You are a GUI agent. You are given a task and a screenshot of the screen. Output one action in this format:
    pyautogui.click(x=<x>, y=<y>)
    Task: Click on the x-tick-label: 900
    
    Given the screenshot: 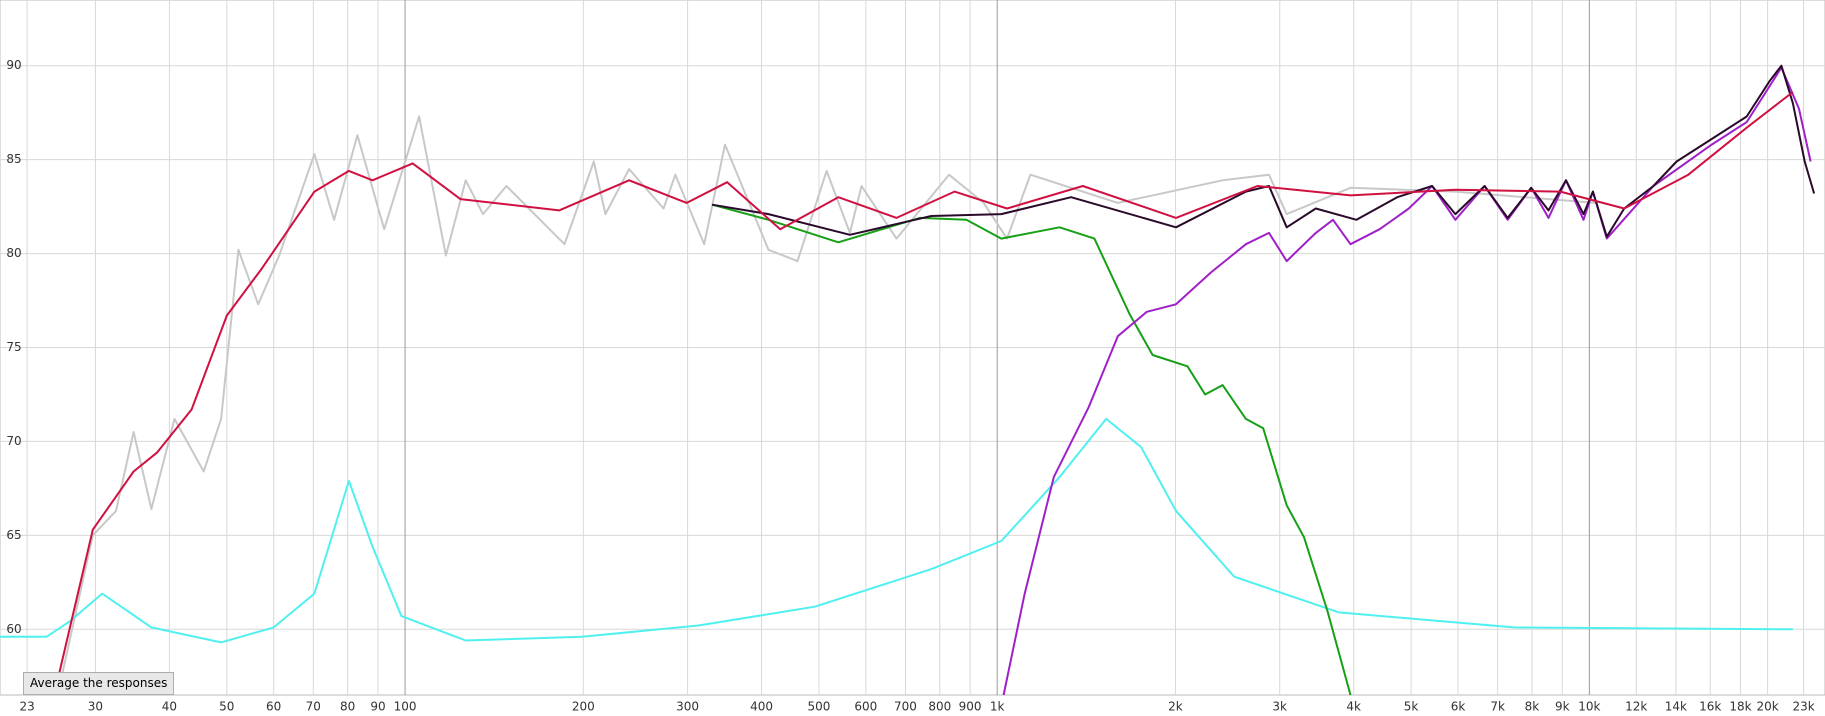 What is the action you would take?
    pyautogui.click(x=970, y=707)
    